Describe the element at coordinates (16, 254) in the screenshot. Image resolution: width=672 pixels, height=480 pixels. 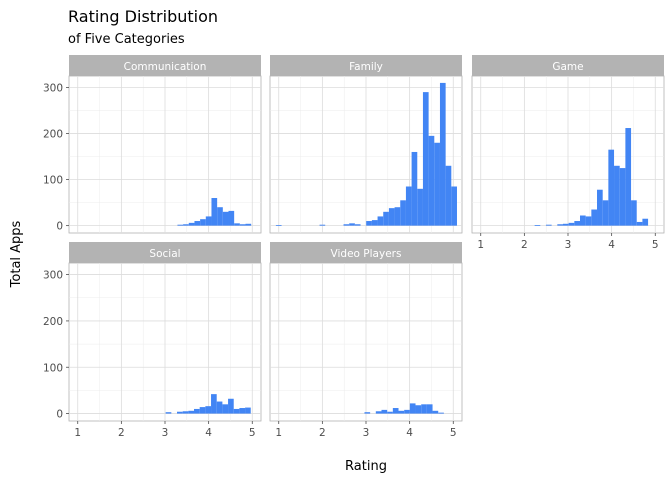
I see `y-axis-title: Total Apps` at that location.